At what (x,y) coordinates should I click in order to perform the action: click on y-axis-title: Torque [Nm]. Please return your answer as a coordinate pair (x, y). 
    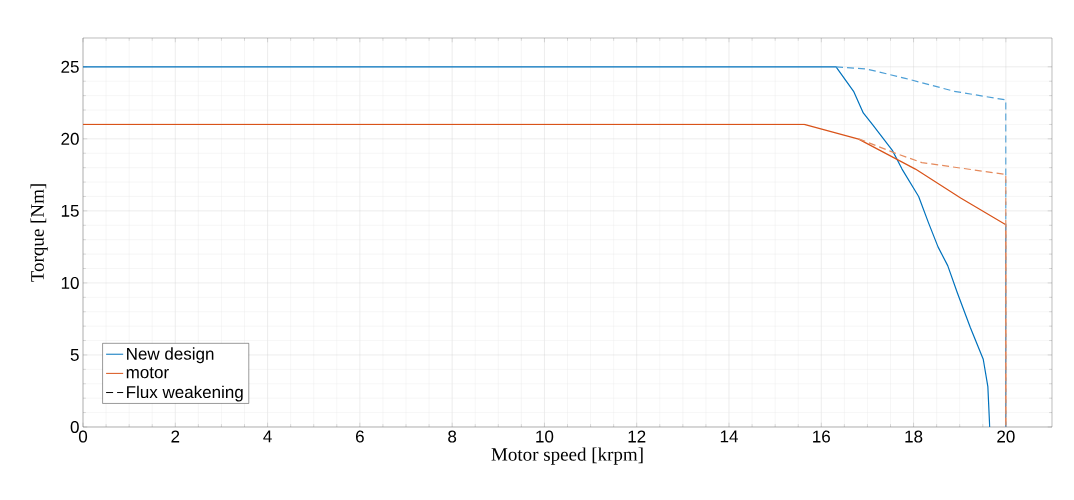
    Looking at the image, I should click on (39, 233).